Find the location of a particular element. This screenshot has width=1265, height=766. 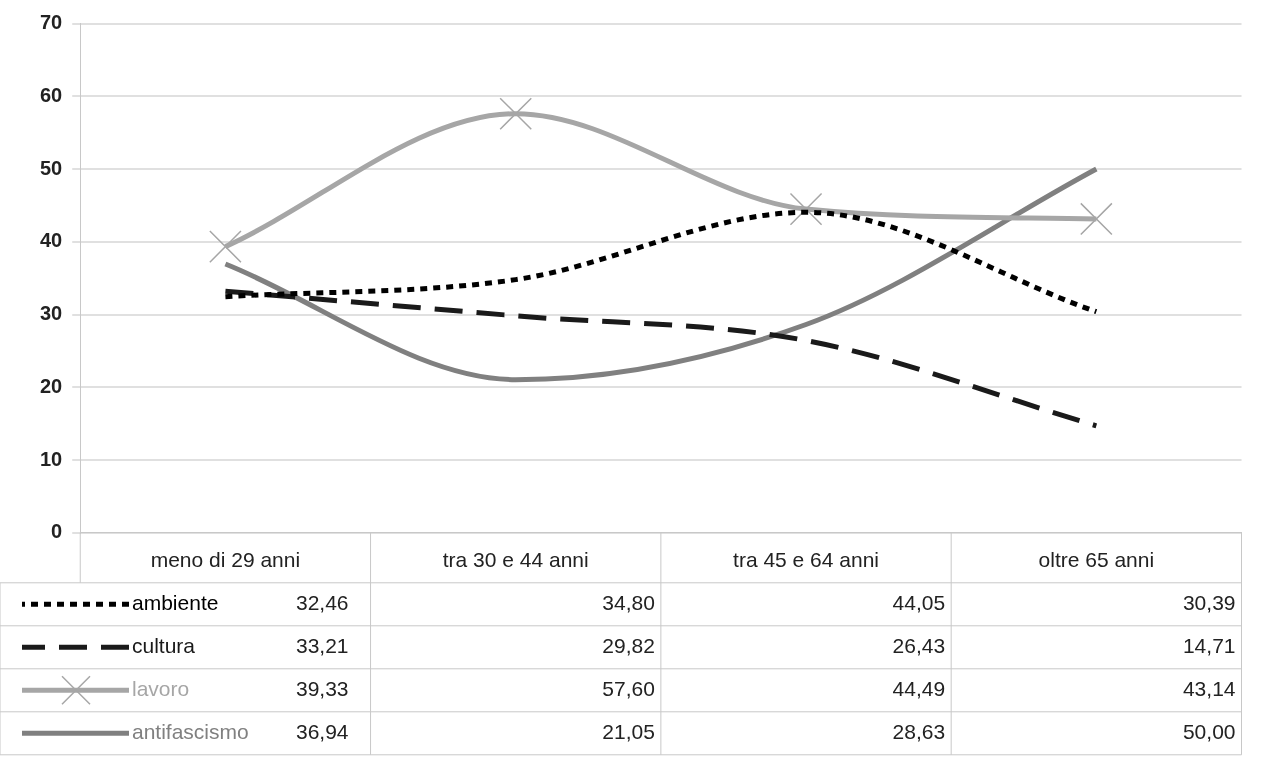

data-label: 34,80 is located at coordinates (628, 603).